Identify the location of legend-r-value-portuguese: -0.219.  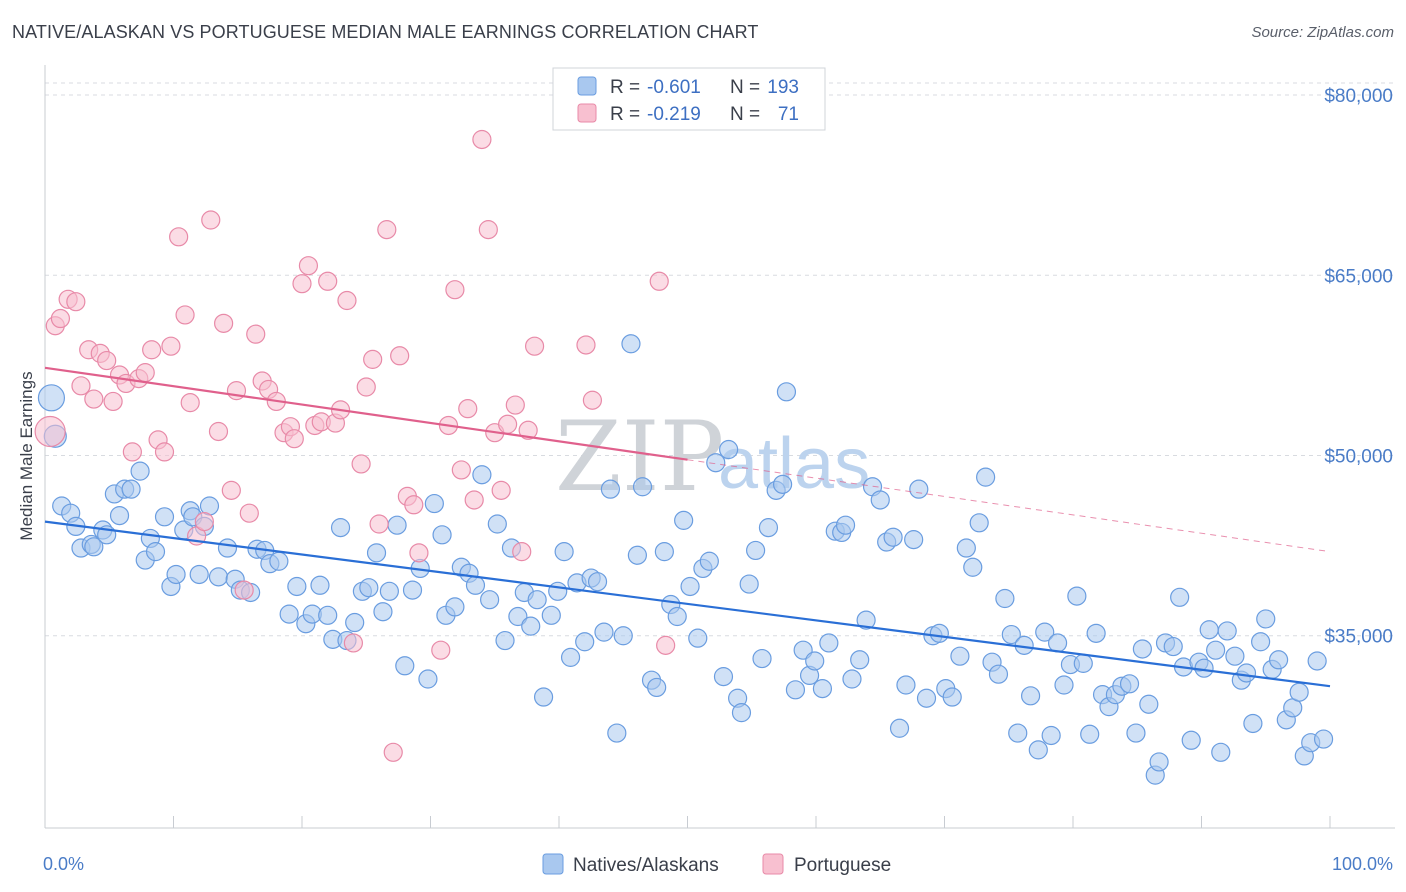
(674, 114).